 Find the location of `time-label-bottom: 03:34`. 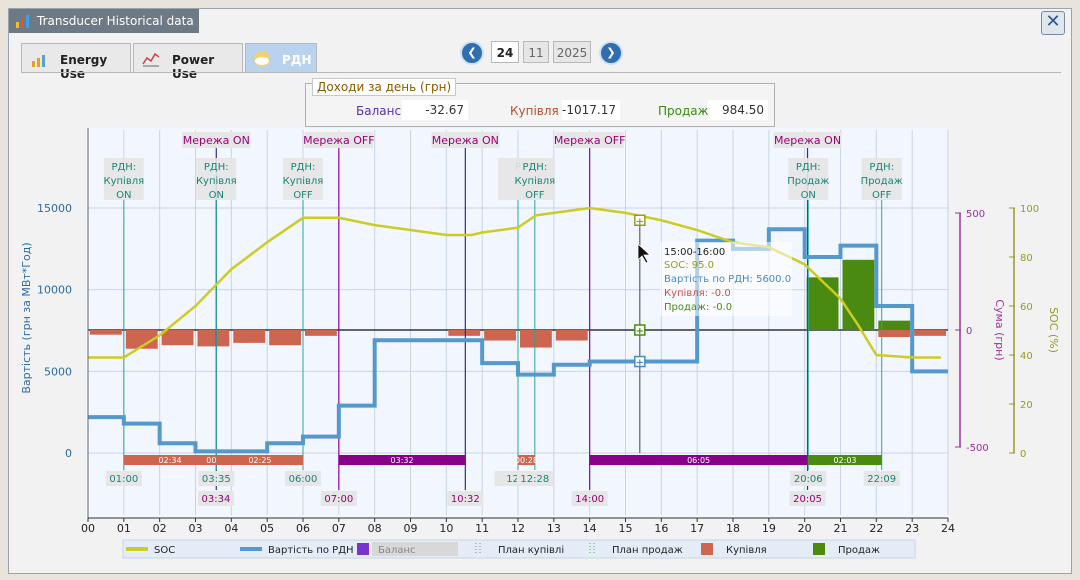

time-label-bottom: 03:34 is located at coordinates (216, 499).